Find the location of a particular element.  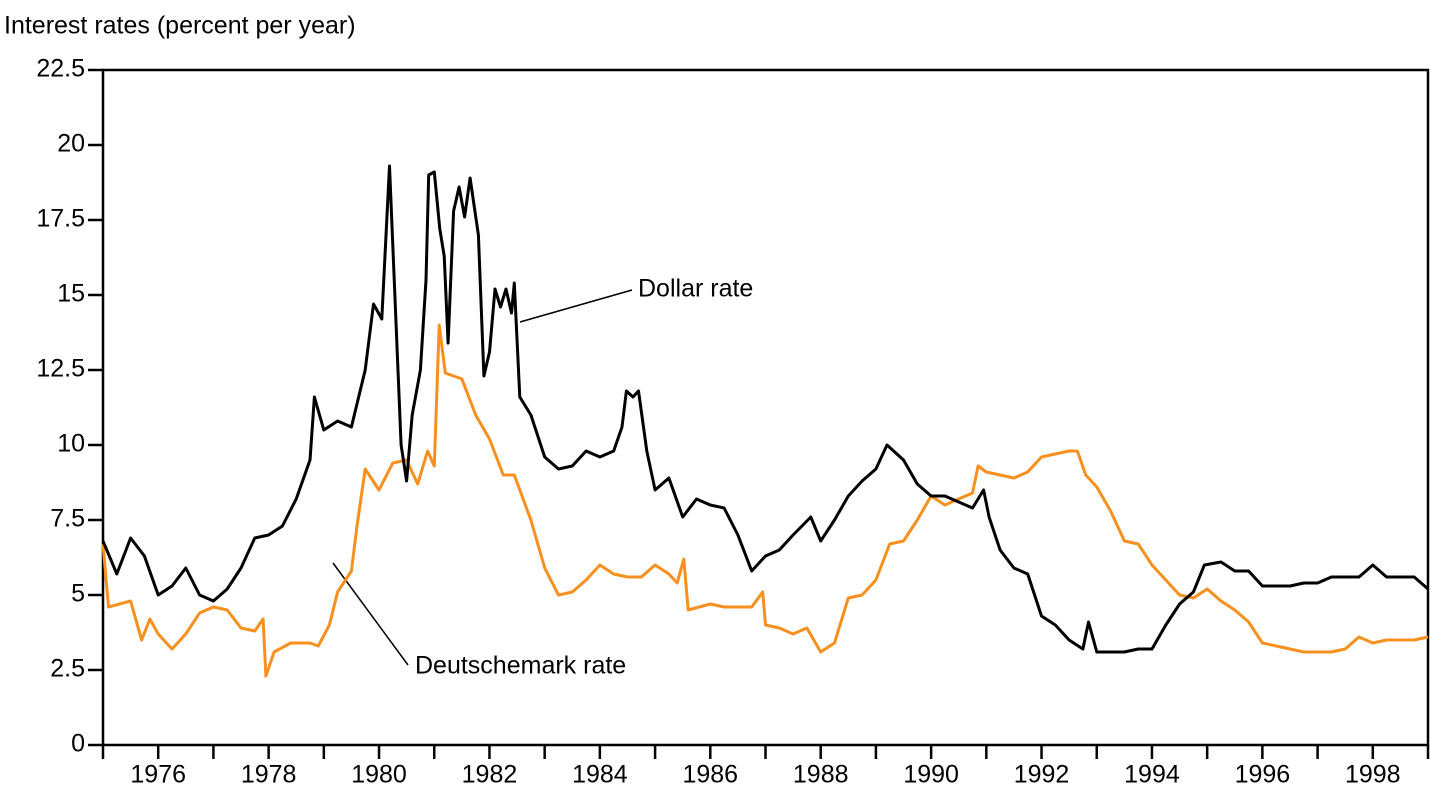

y-tick-label: 12.5 is located at coordinates (60, 369).